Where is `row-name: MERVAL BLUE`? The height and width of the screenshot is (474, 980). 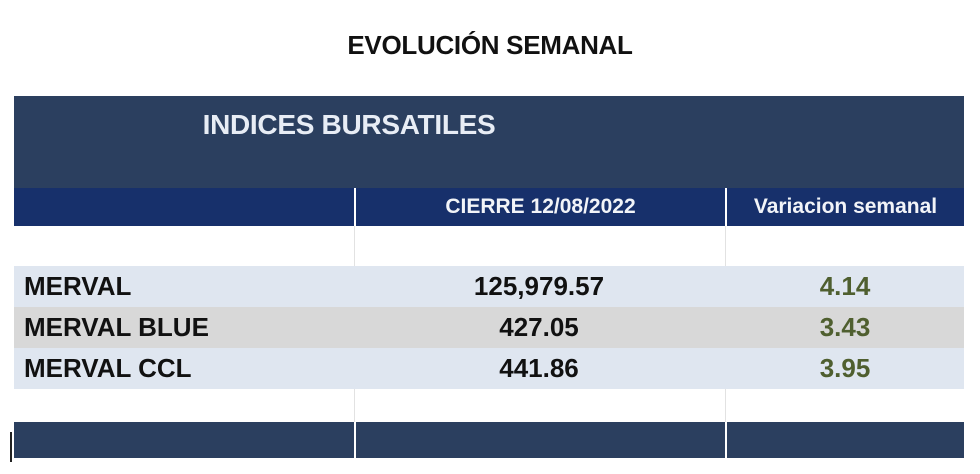 row-name: MERVAL BLUE is located at coordinates (116, 327).